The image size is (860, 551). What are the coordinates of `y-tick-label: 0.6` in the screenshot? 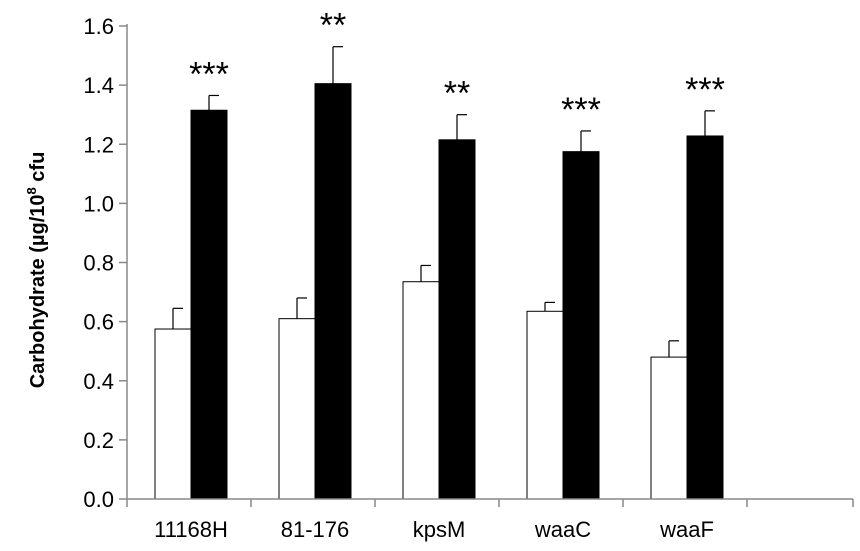 It's located at (98, 322).